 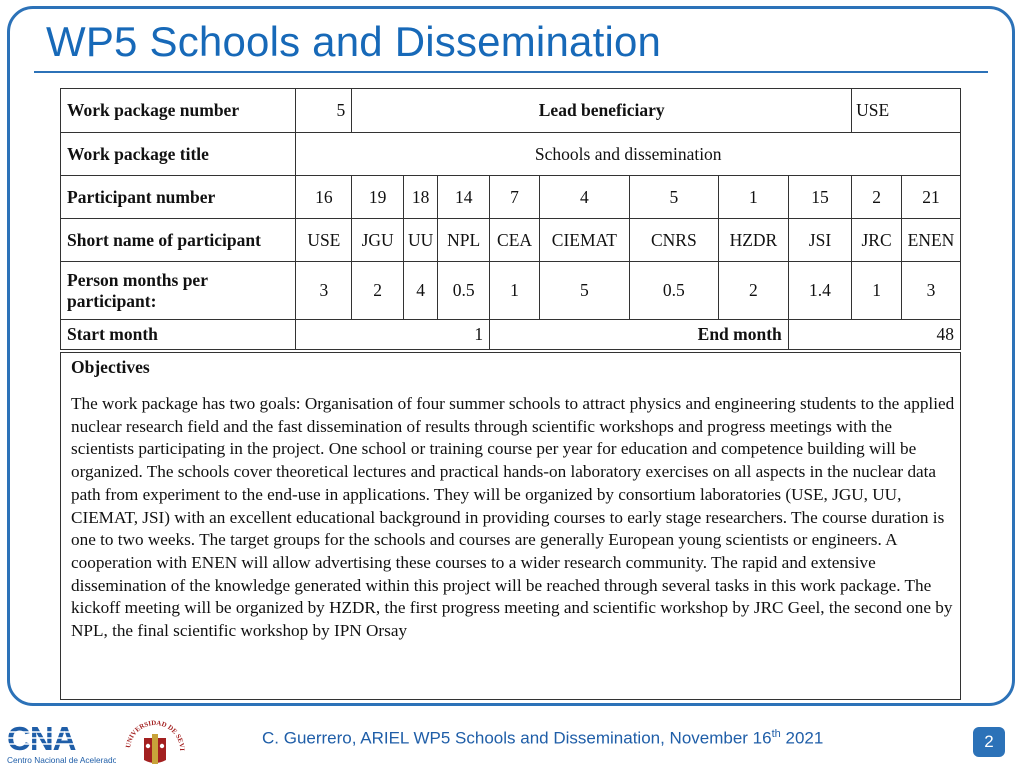 I want to click on start-end-row: Start month 1 End month 48, so click(x=510, y=334).